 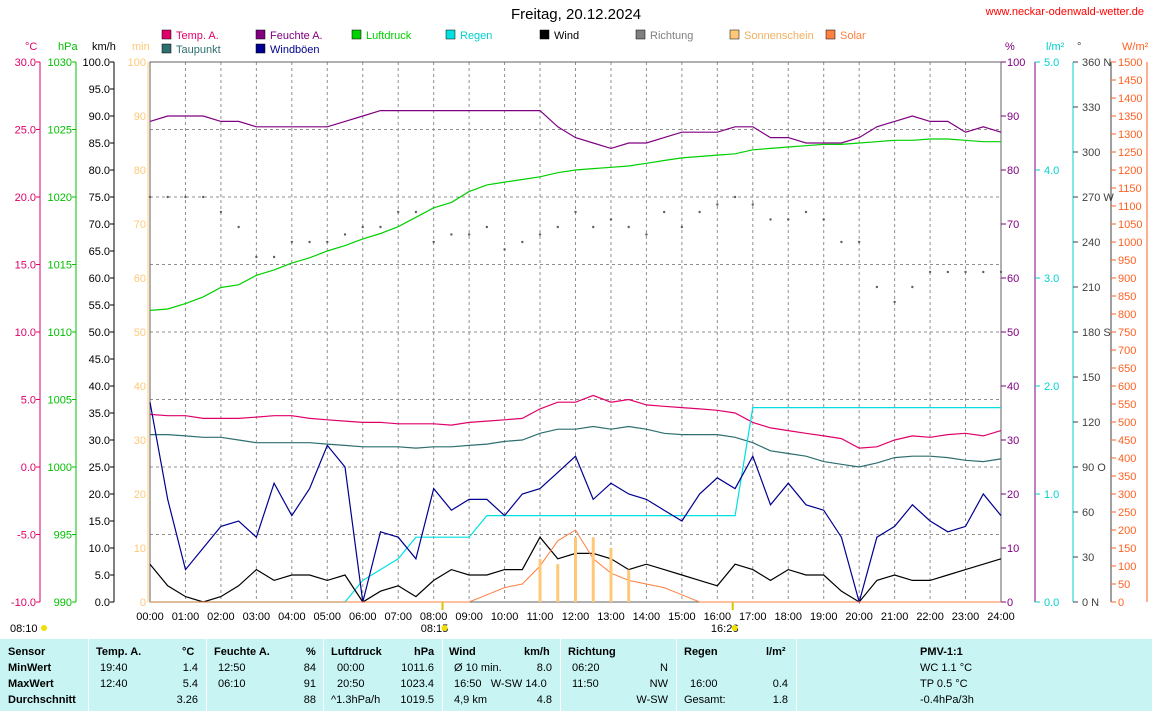 I want to click on dir-tick-label: 180 S, so click(x=1096, y=333).